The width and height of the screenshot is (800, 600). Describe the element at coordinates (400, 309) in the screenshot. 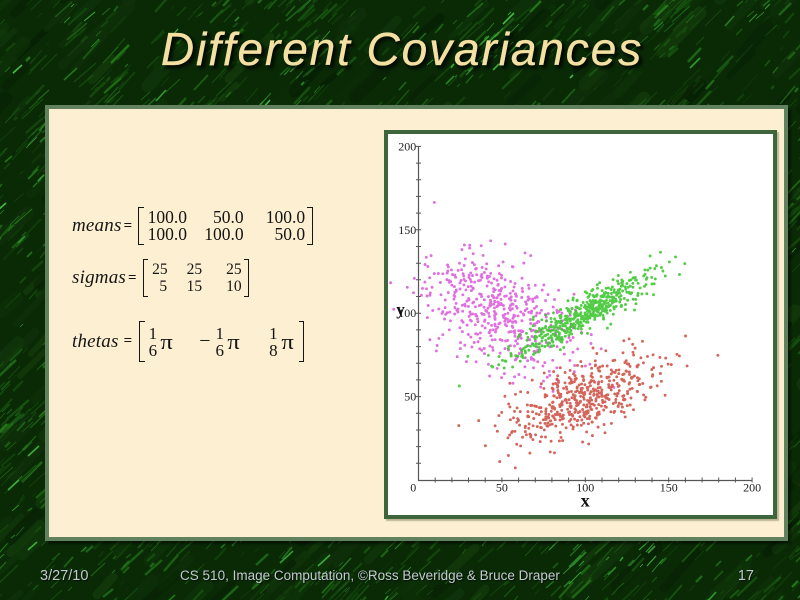

I see `svg-text: y` at that location.